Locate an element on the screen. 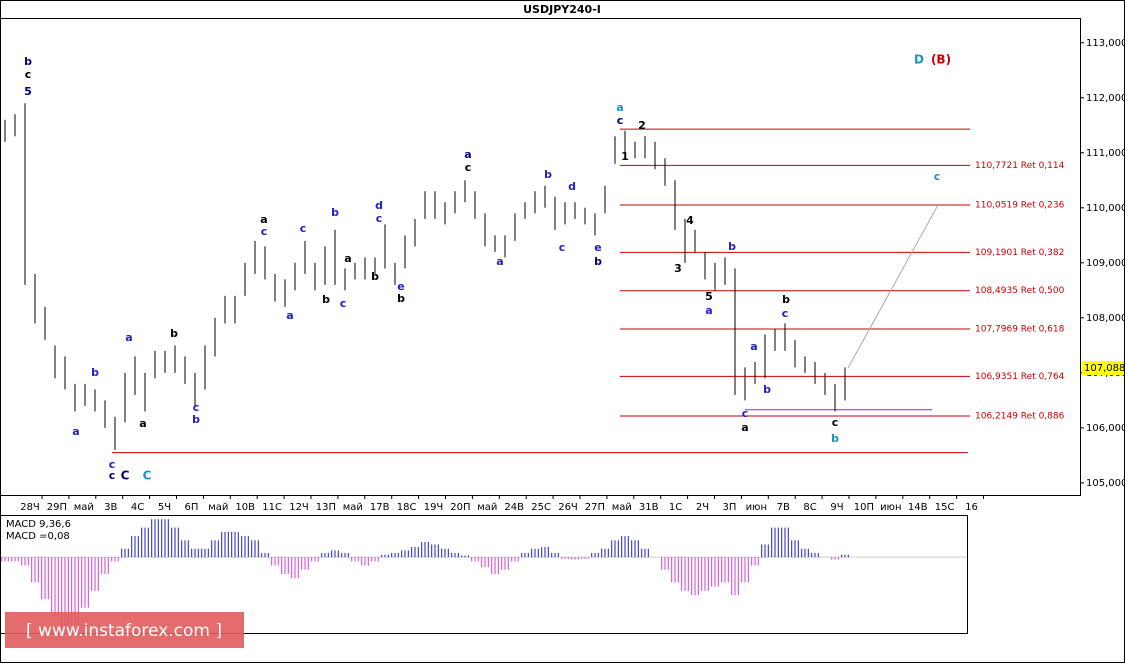 The width and height of the screenshot is (1125, 667). x-tick-label: 4С is located at coordinates (137, 507).